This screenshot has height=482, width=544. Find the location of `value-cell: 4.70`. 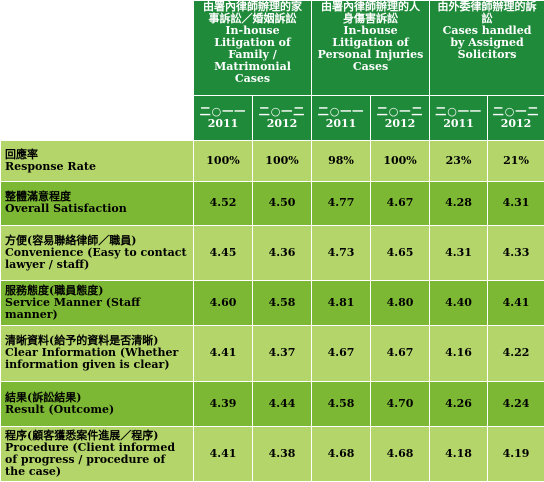

value-cell: 4.70 is located at coordinates (400, 404).